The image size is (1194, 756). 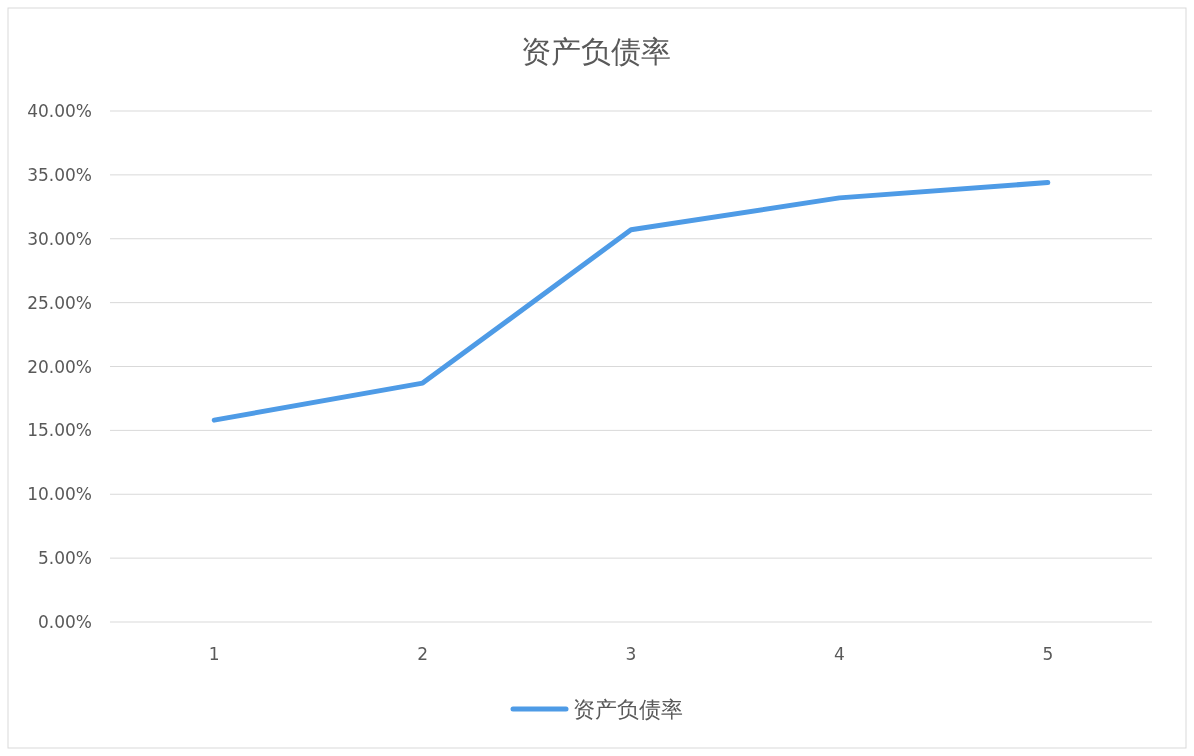 What do you see at coordinates (59, 238) in the screenshot?
I see `y-tick-label: 30.00%` at bounding box center [59, 238].